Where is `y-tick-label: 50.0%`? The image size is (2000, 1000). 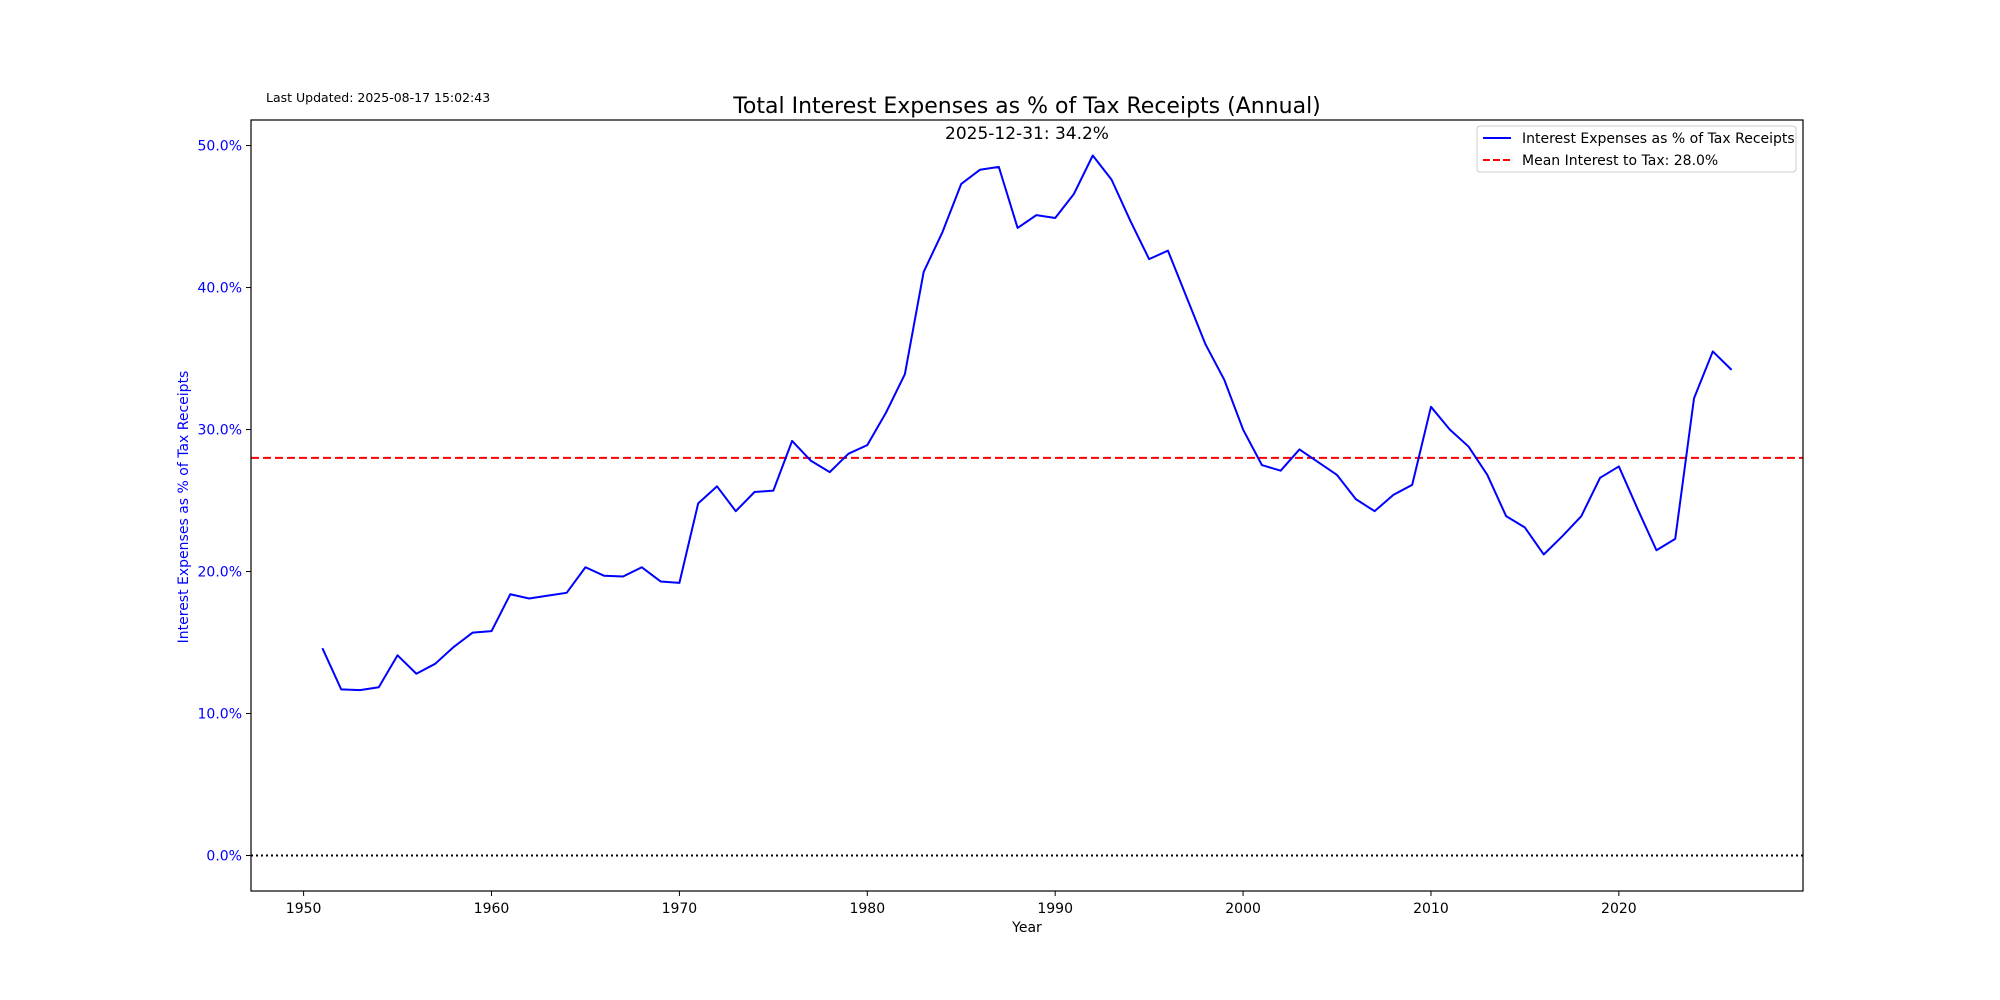 y-tick-label: 50.0% is located at coordinates (220, 147).